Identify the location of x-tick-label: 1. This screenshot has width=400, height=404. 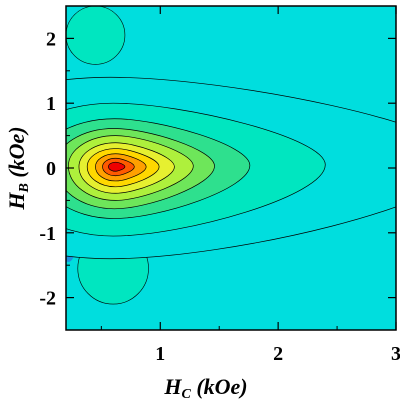
(160, 354).